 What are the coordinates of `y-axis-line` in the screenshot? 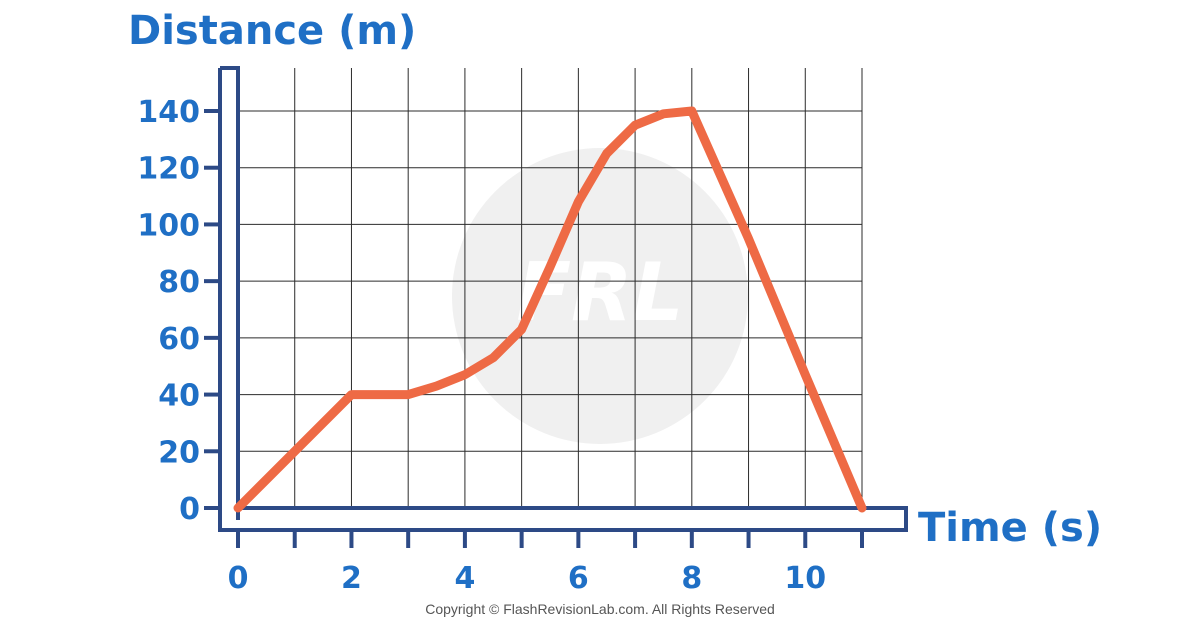 It's located at (230, 293).